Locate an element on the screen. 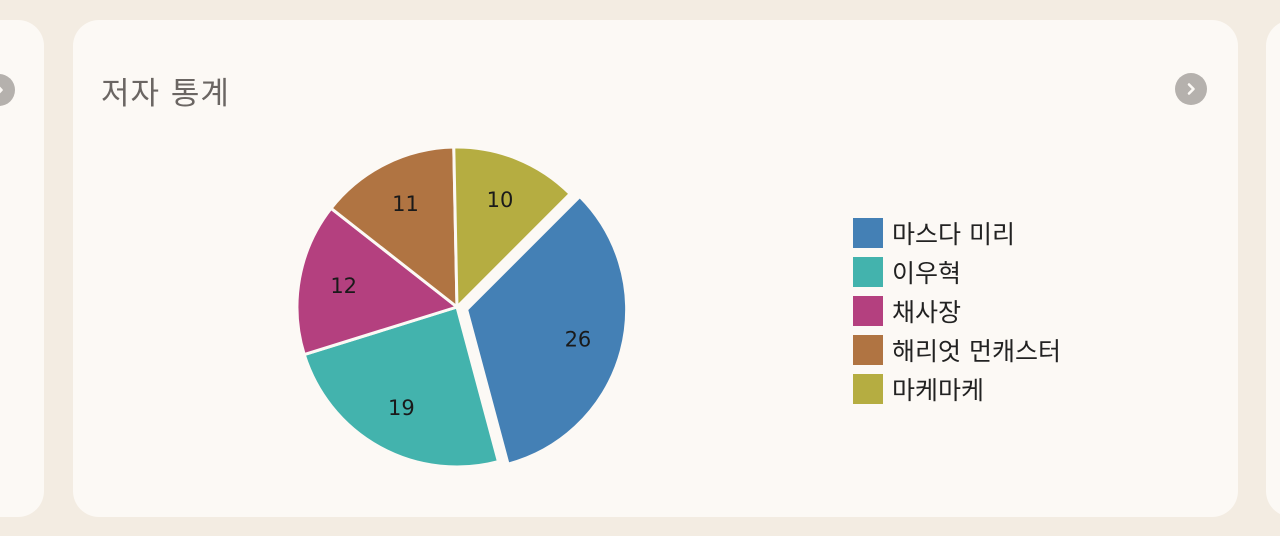  legend-label: 채사장 is located at coordinates (927, 312).